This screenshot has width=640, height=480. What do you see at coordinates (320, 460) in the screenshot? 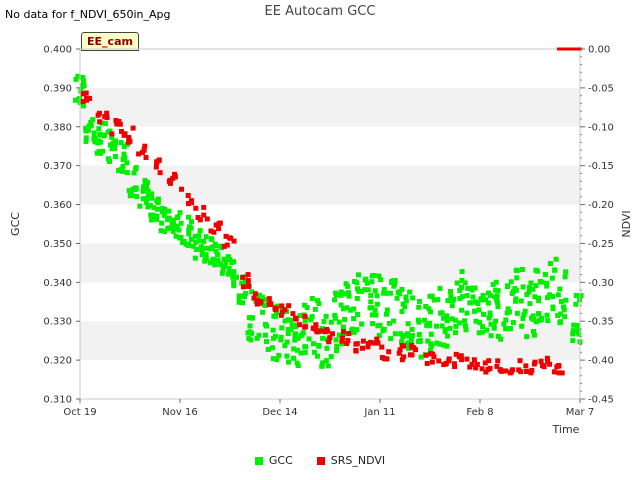
I see `ndvi-swatch` at bounding box center [320, 460].